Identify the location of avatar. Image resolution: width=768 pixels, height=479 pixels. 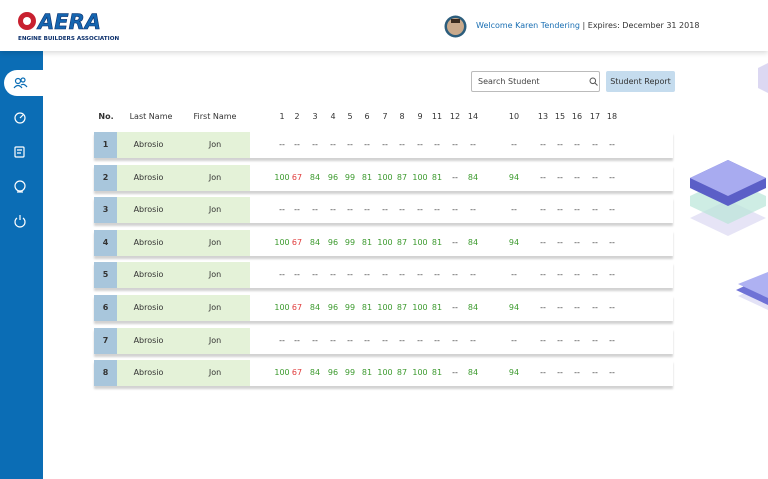
(455, 26).